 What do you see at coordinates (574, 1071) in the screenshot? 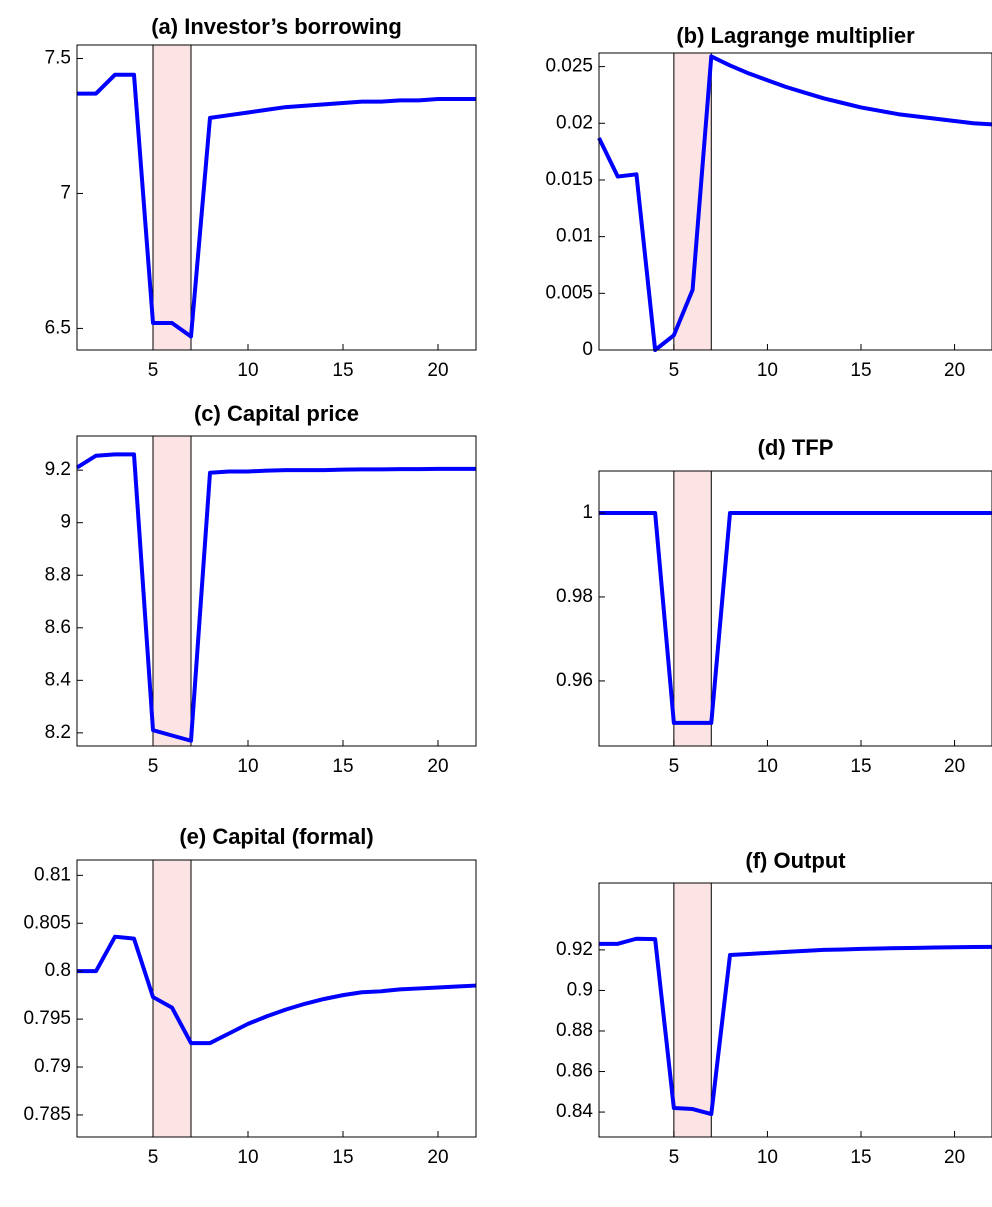
I see `y-tick-label: 0.86` at bounding box center [574, 1071].